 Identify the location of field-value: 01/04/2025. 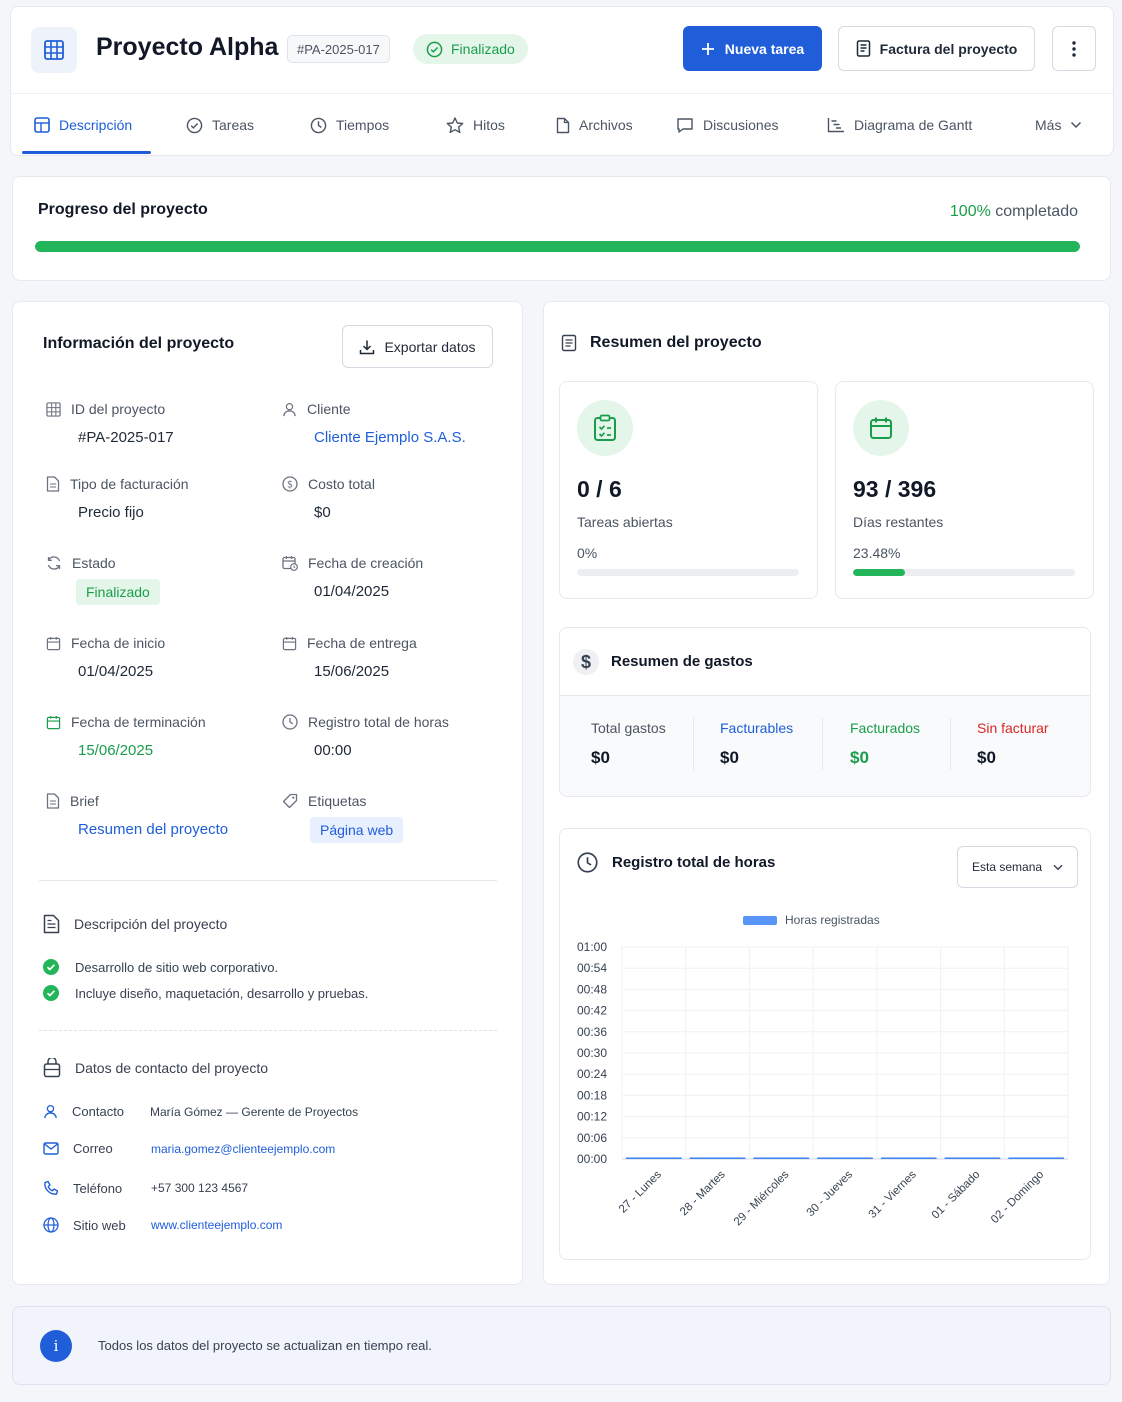
(352, 591).